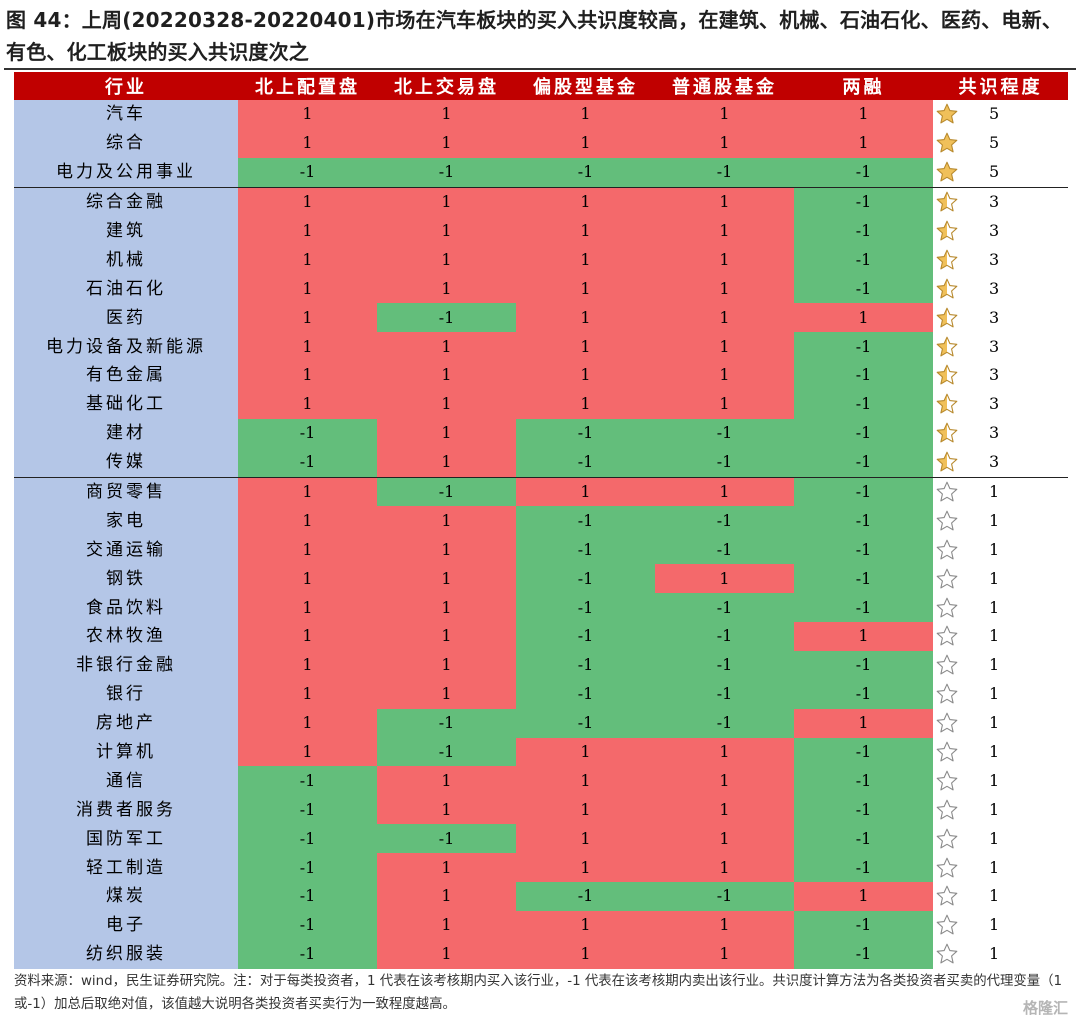 The image size is (1080, 1022). Describe the element at coordinates (126, 260) in the screenshot. I see `industry-cell: 机械` at that location.